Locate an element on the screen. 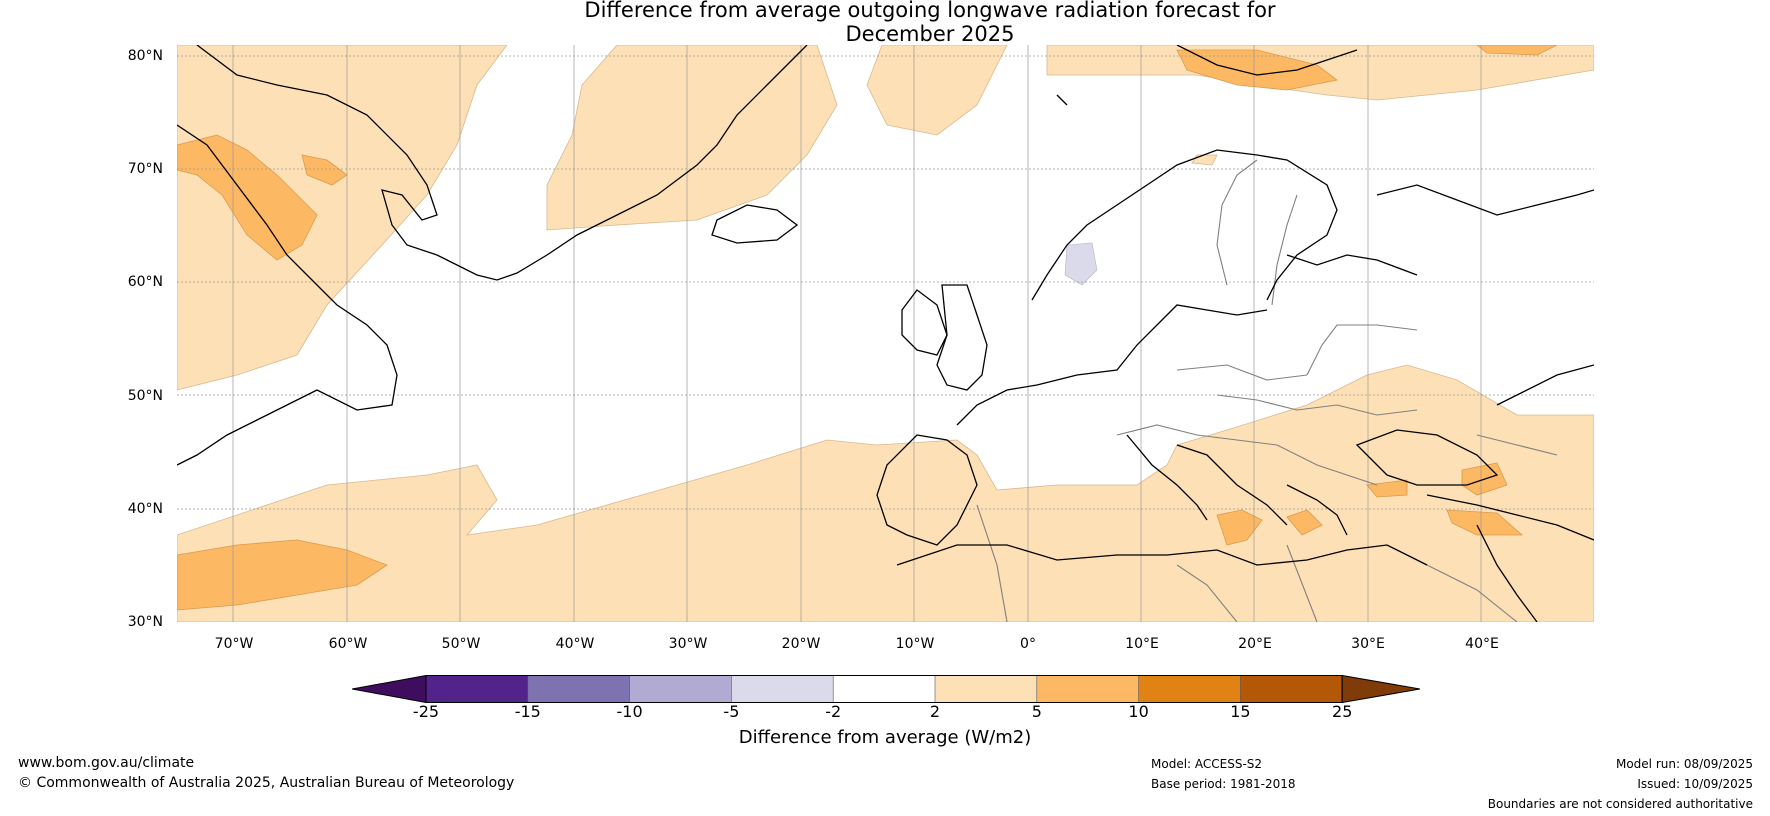 The image size is (1770, 816). colorbar-tick-label: 2 is located at coordinates (935, 711).